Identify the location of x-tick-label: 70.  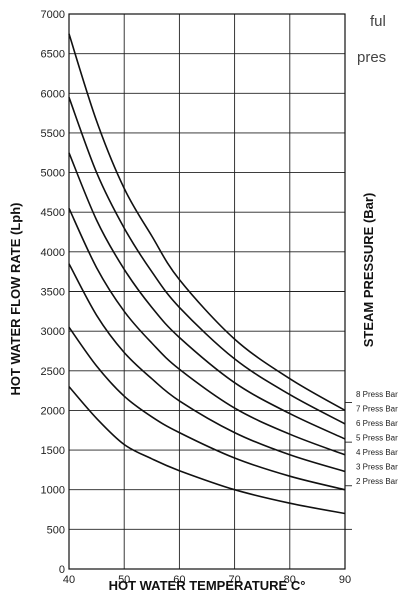
(234, 580).